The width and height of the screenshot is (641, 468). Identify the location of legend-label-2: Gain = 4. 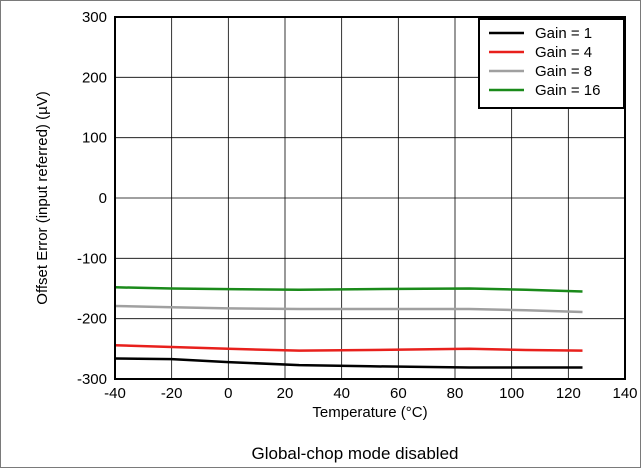
(563, 52).